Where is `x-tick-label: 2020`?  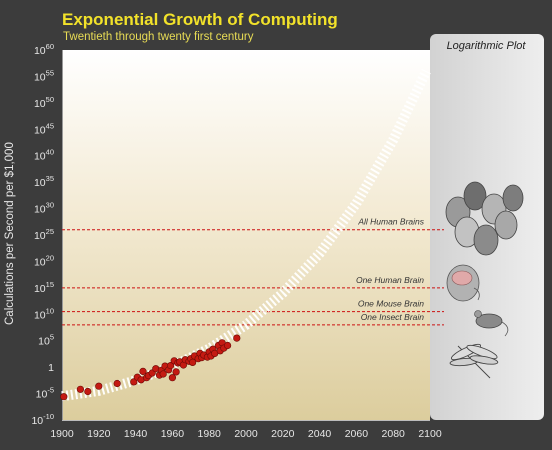
x-tick-label: 2020 is located at coordinates (283, 434).